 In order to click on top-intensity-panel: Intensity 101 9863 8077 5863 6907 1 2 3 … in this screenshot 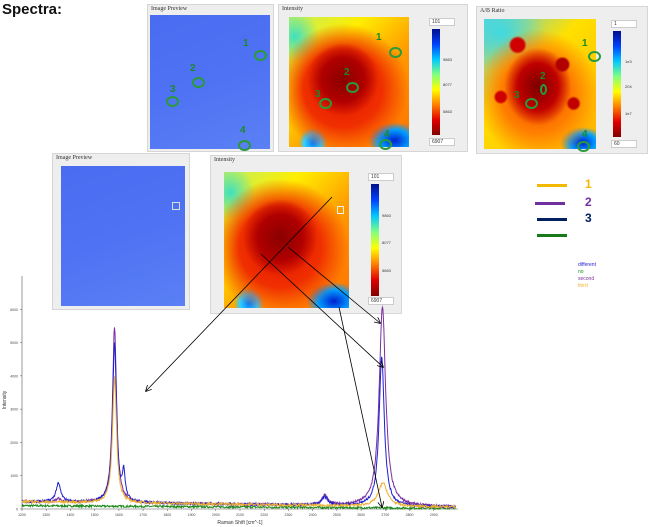, I will do `click(373, 78)`.